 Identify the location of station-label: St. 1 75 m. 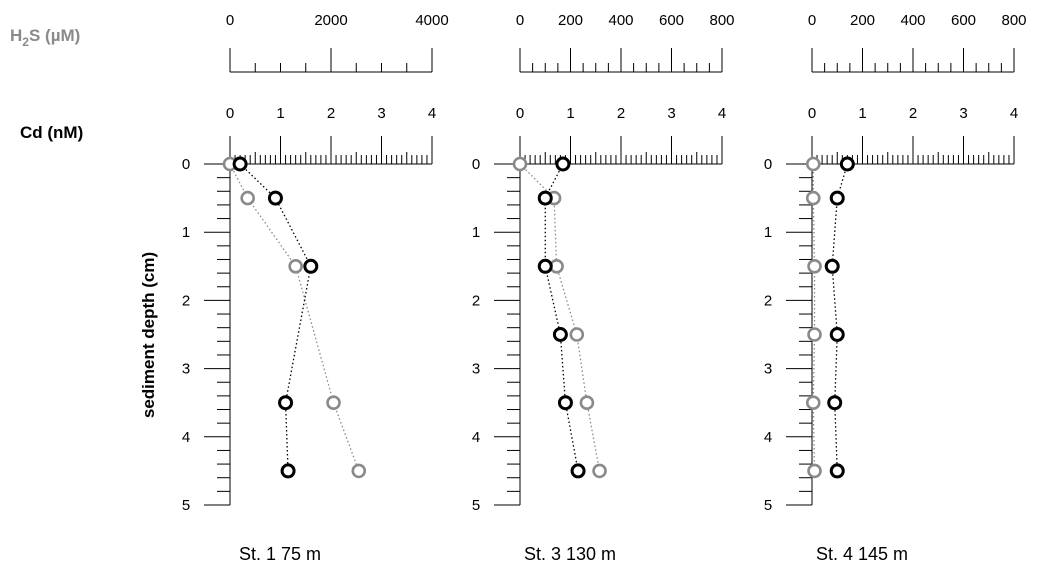
(280, 554).